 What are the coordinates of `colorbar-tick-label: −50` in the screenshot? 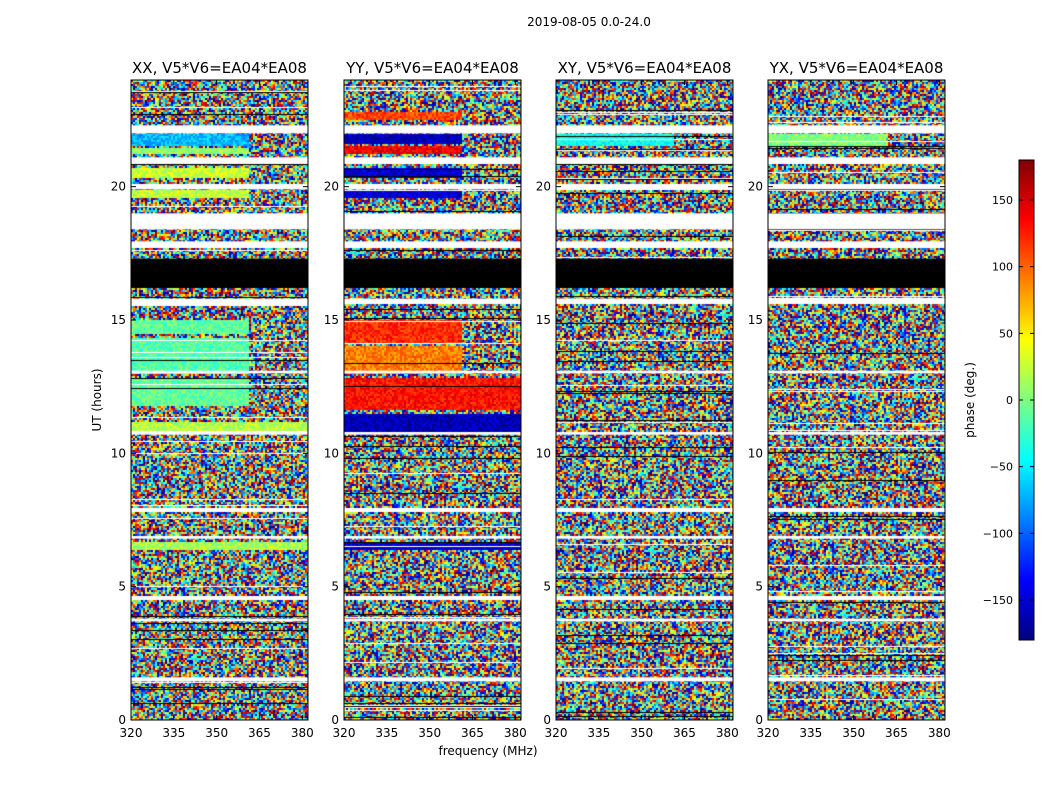 It's located at (1001, 467).